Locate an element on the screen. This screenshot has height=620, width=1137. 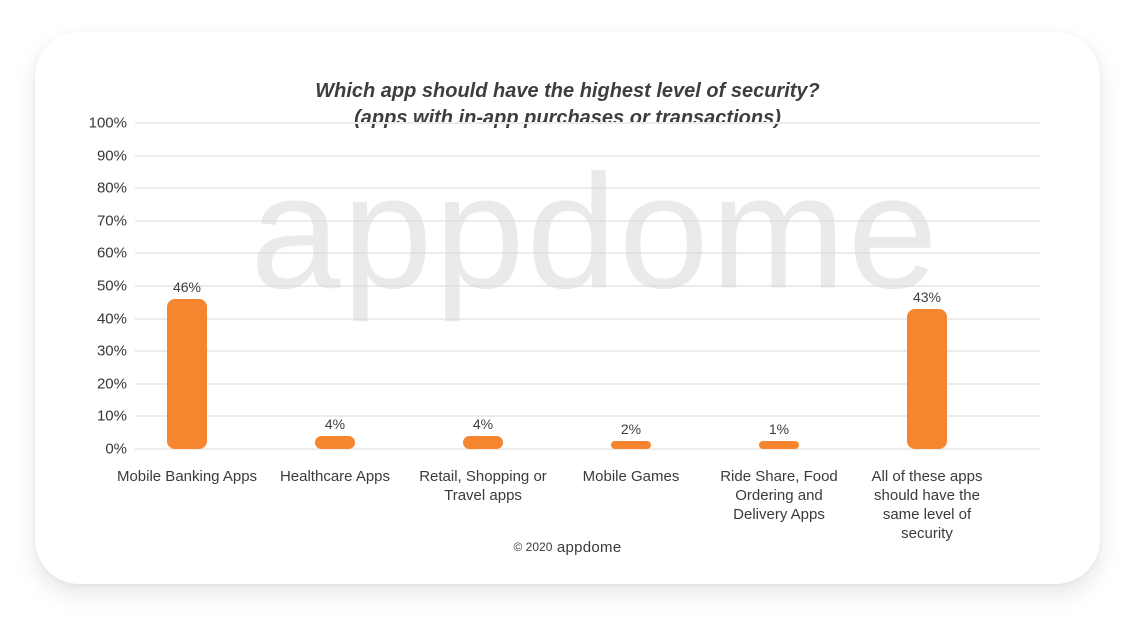
y-tick-label: 50% is located at coordinates (111, 286).